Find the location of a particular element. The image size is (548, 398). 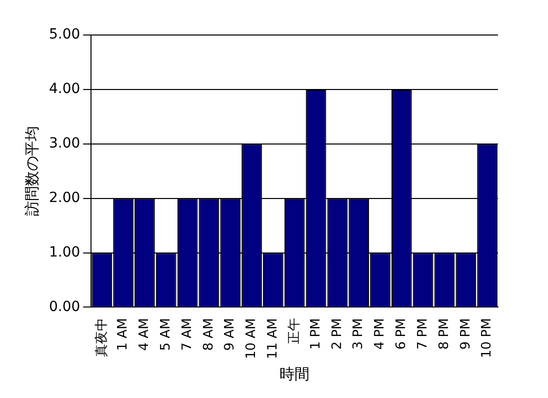

x-axis-title: 時間 is located at coordinates (295, 373).